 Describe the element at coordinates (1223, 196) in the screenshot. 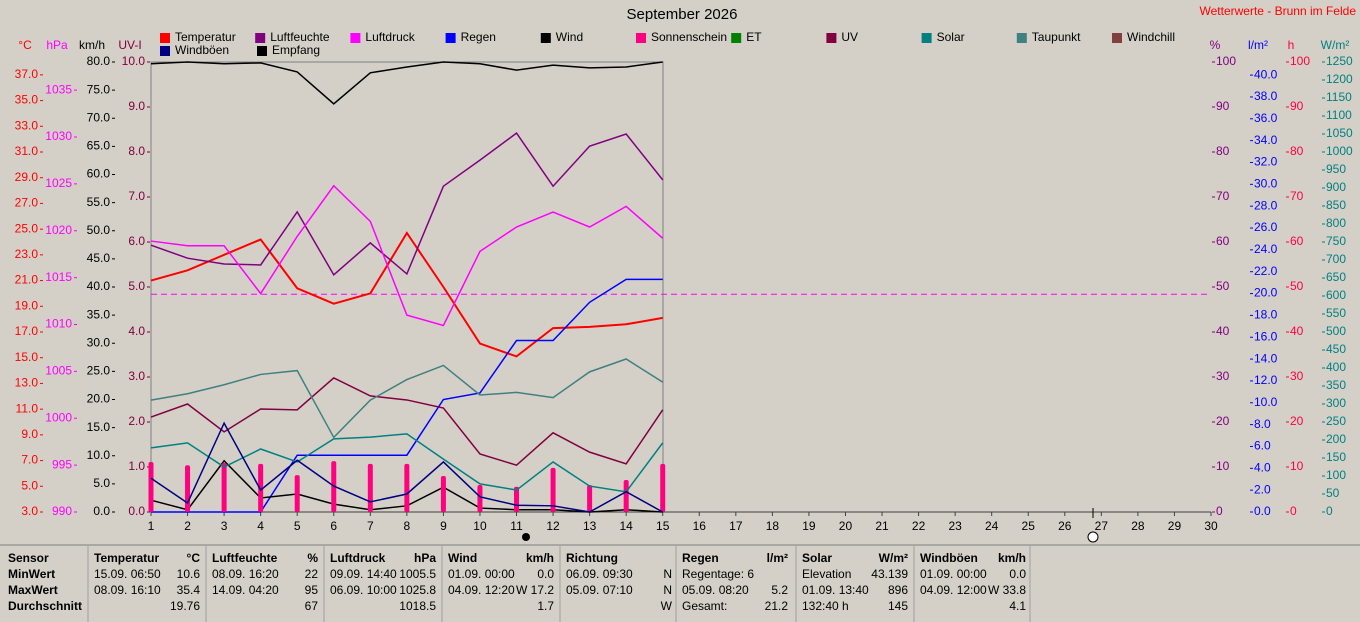

I see `y-tick-label: 70` at that location.